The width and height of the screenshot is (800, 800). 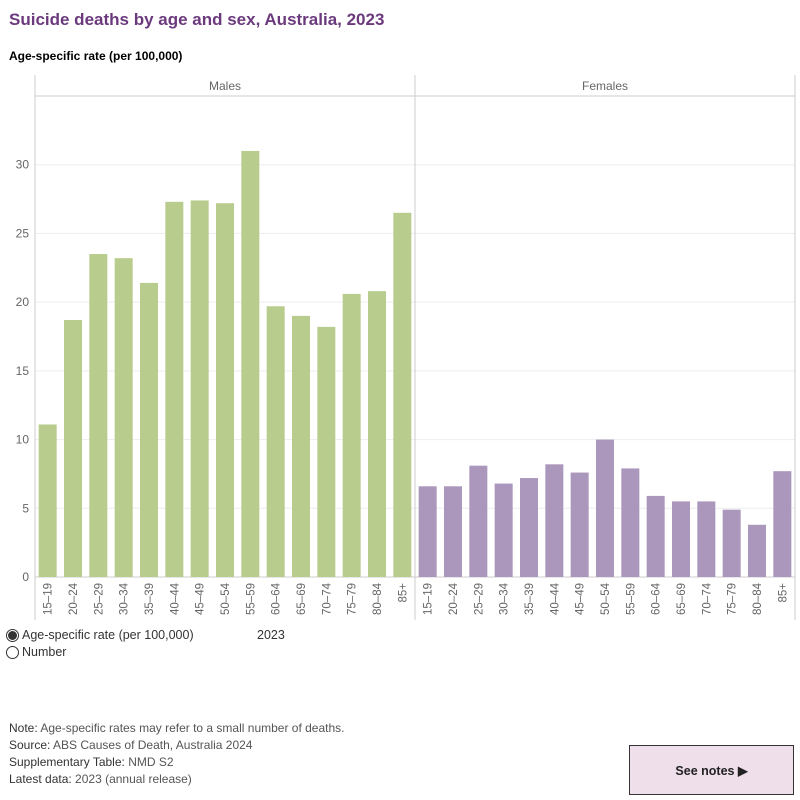 What do you see at coordinates (23, 302) in the screenshot?
I see `y-tick-label: 20` at bounding box center [23, 302].